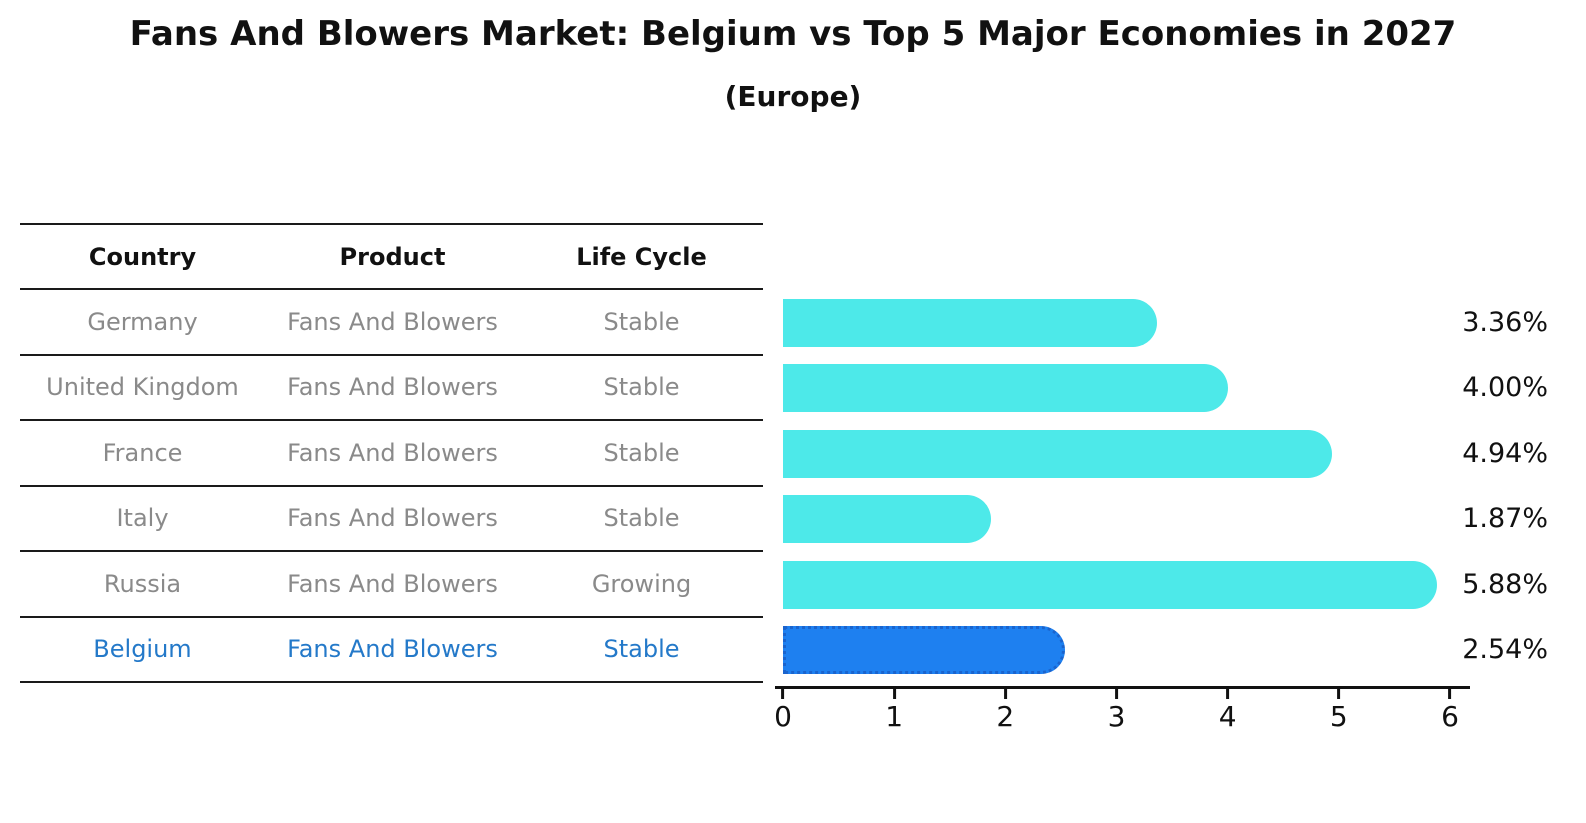 The image size is (1586, 823). I want to click on x-tick-label: 2, so click(1005, 716).